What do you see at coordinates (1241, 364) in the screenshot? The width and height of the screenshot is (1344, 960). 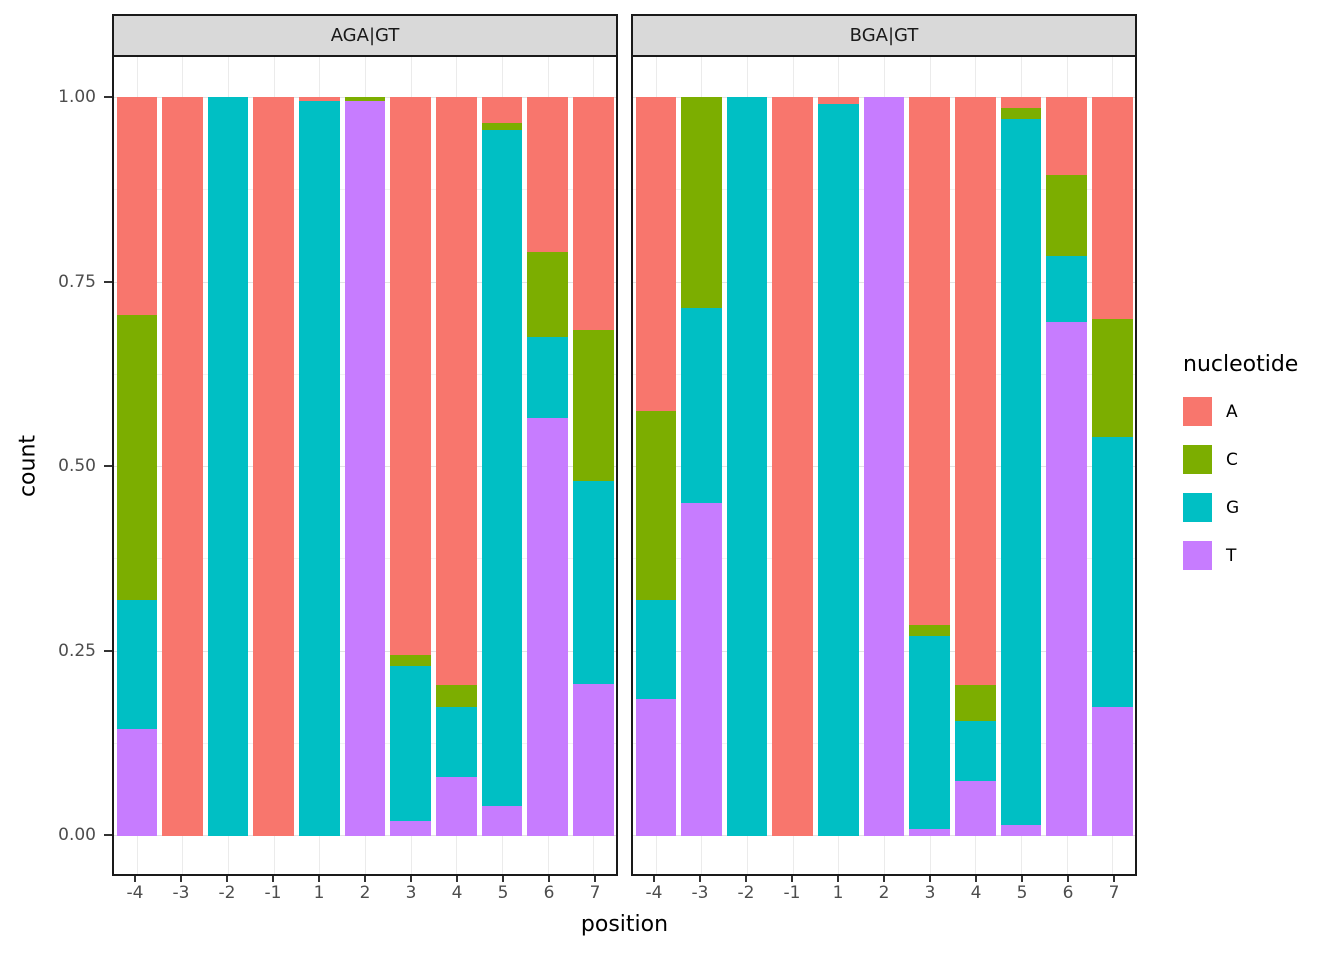 I see `legend-title: nucleotide` at bounding box center [1241, 364].